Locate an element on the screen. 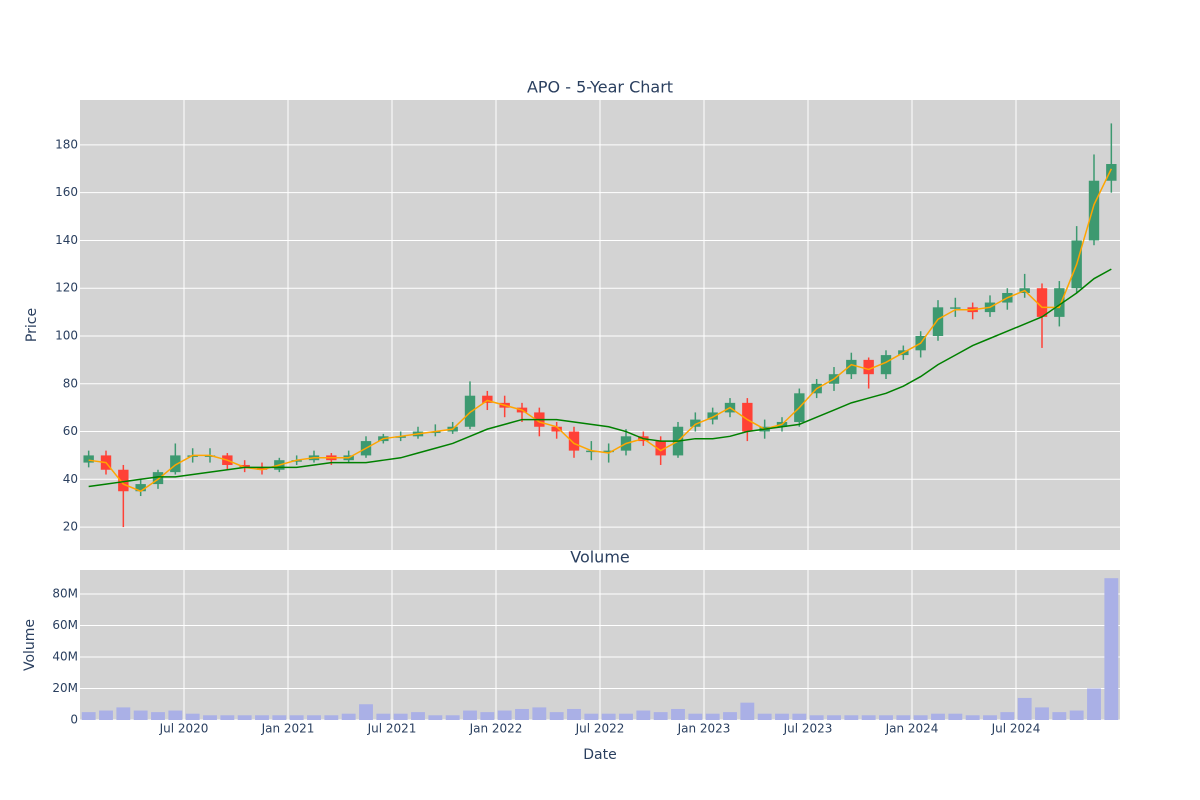 Image resolution: width=1200 pixels, height=800 pixels. y-tick-label: 0 is located at coordinates (74, 720).